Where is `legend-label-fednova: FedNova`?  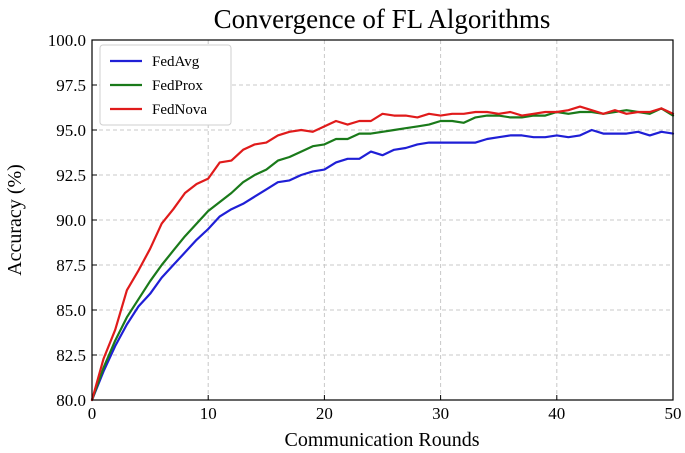
legend-label-fednova: FedNova is located at coordinates (179, 110).